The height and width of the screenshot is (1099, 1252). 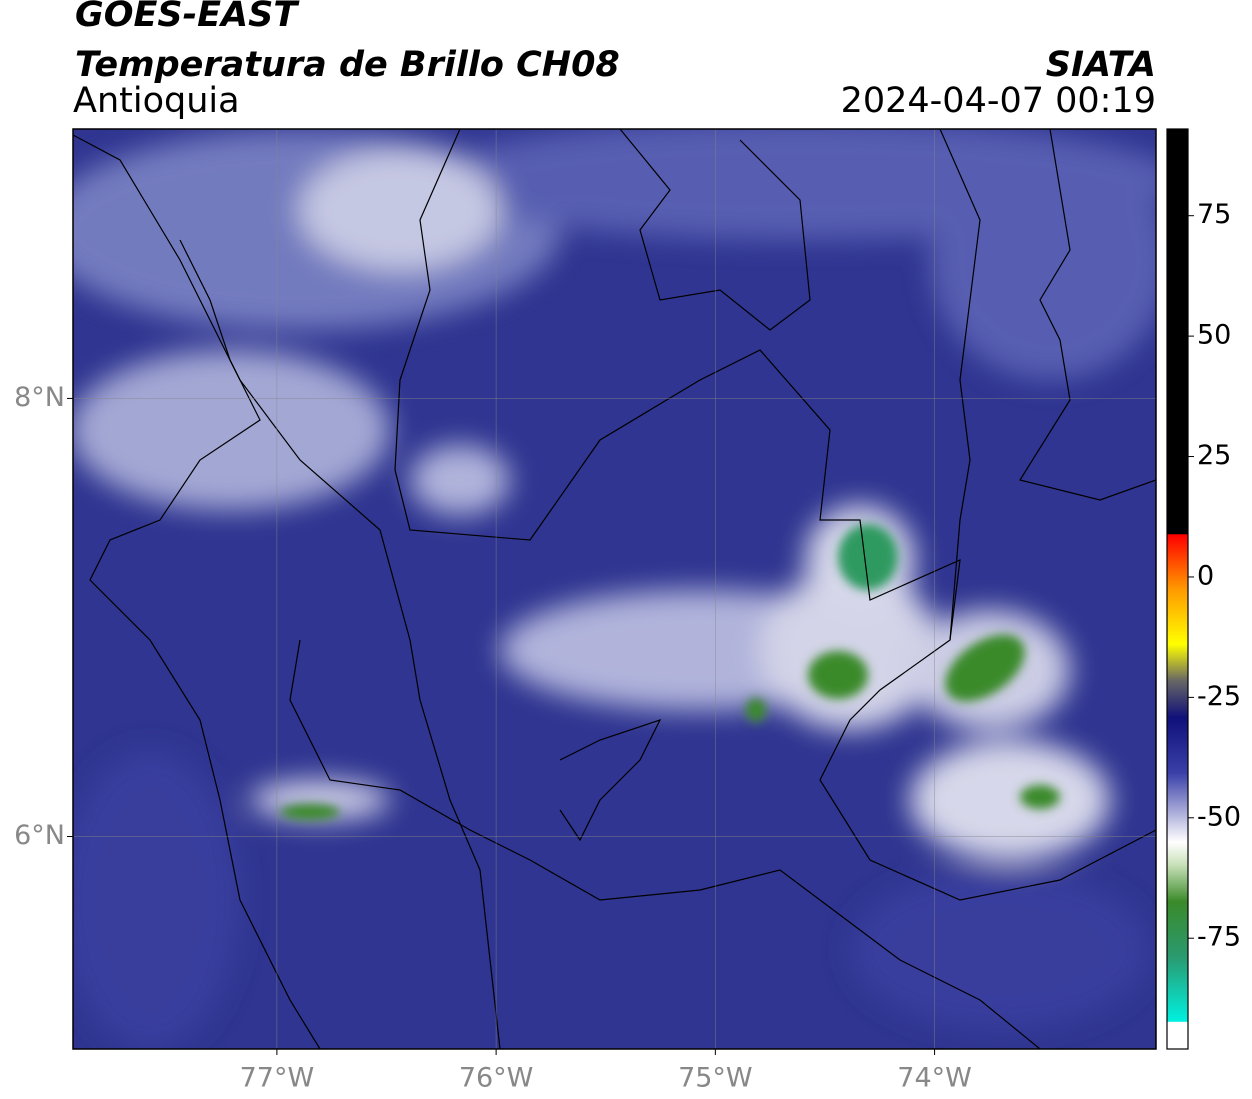 I want to click on colorbar-tick-label: 75, so click(x=1214, y=214).